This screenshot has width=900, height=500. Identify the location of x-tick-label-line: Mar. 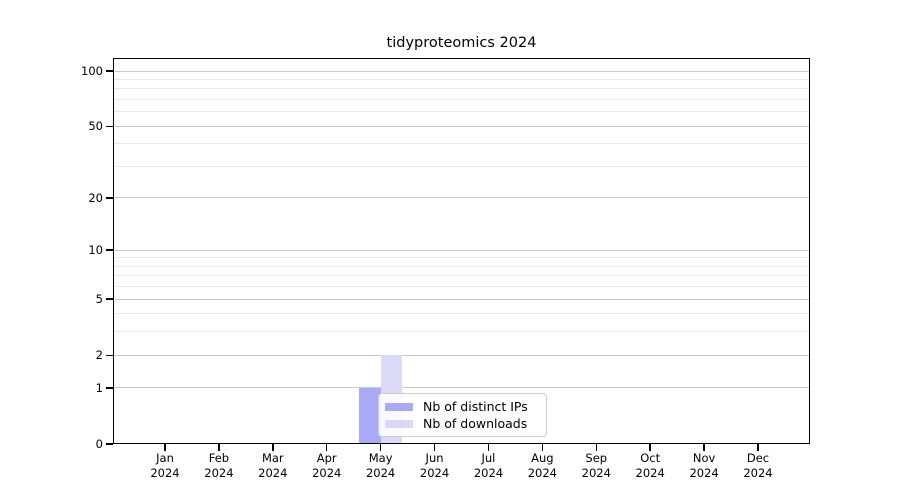
(272, 458).